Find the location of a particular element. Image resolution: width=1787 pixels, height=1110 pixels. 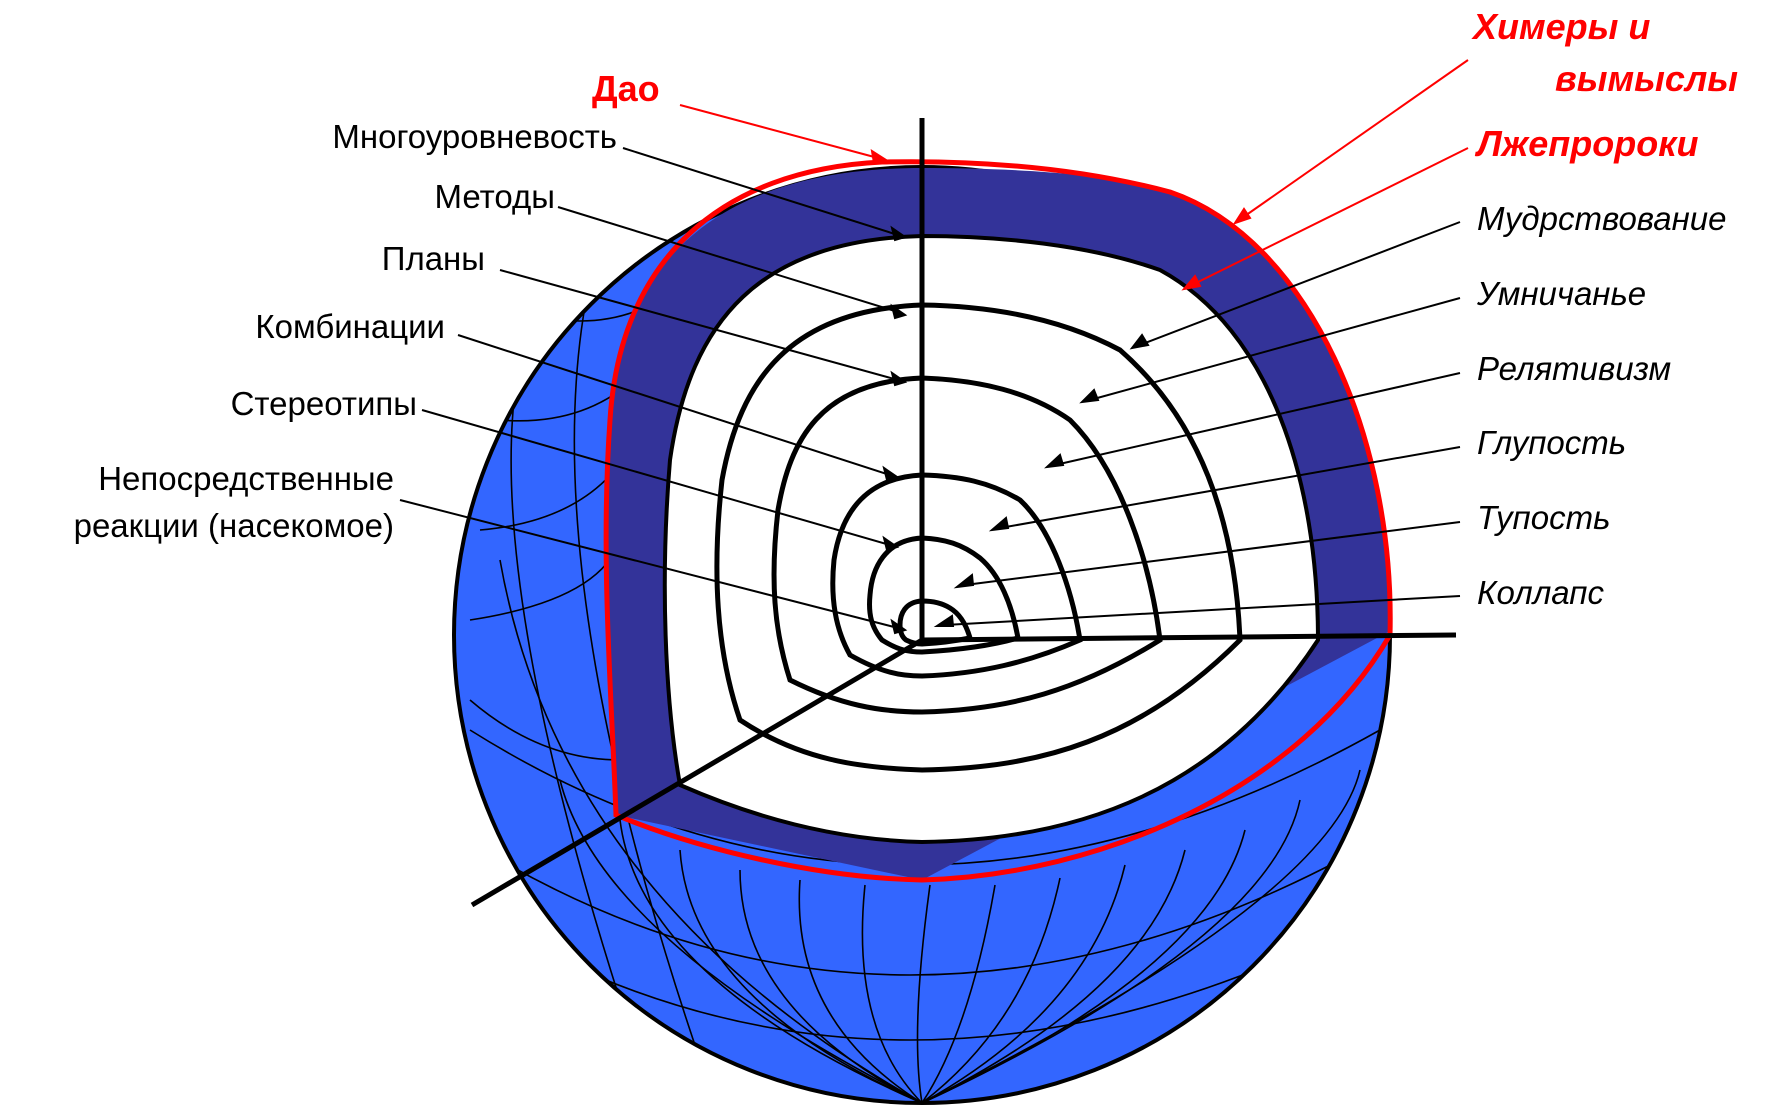

label-direct-reactions-line1: Непосредственные is located at coordinates (246, 478).